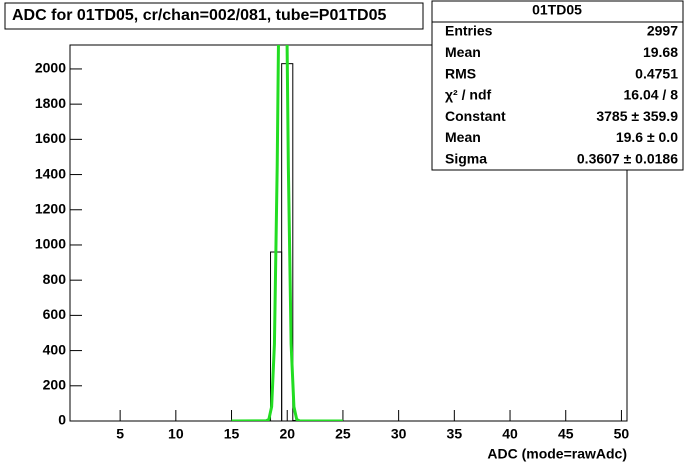  I want to click on y-tick-label: 400, so click(55, 349).